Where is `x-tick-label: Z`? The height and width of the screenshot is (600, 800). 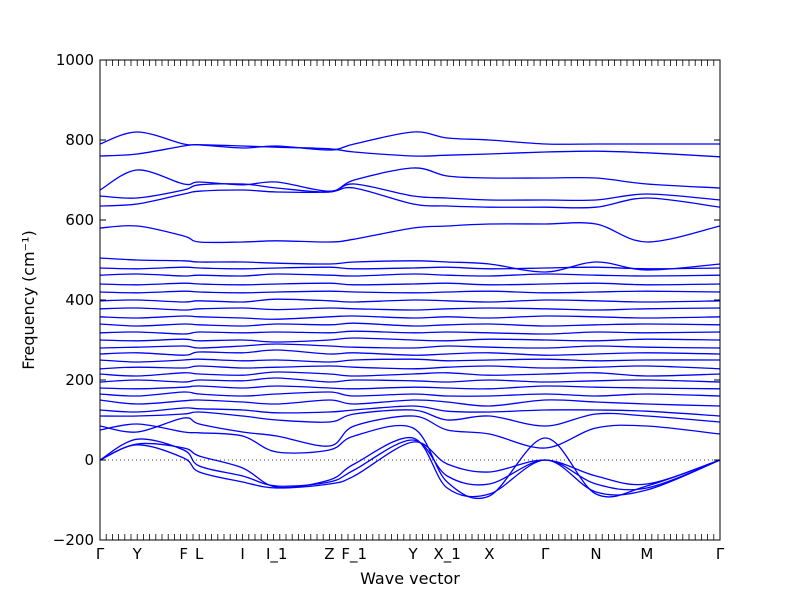
x-tick-label: Z is located at coordinates (329, 554).